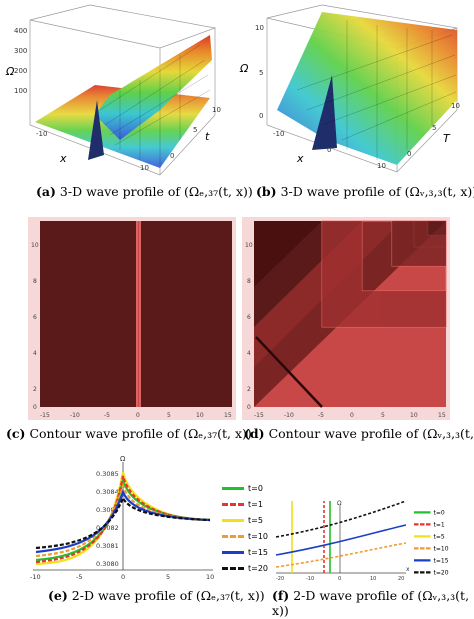 This screenshot has width=474, height=619. What do you see at coordinates (169, 415) in the screenshot?
I see `c-x-tick: 5` at bounding box center [169, 415].